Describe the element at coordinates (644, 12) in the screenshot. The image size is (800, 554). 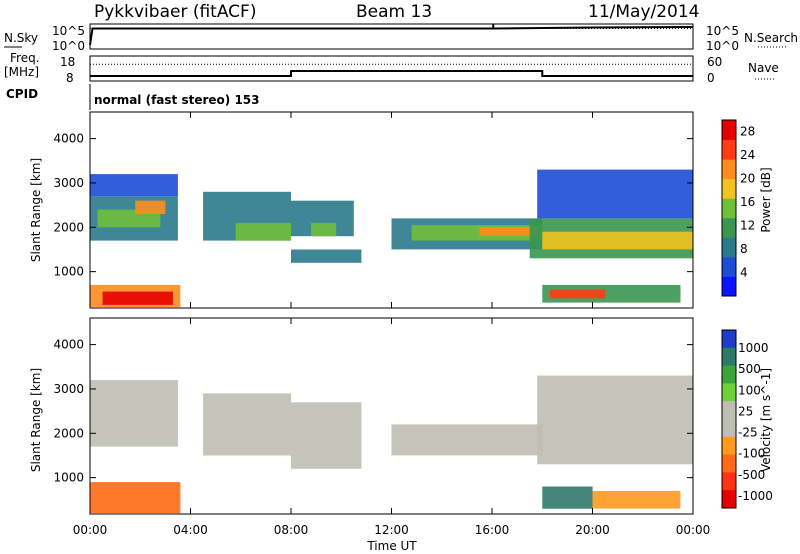
I see `date-title: 11/May/2014` at that location.